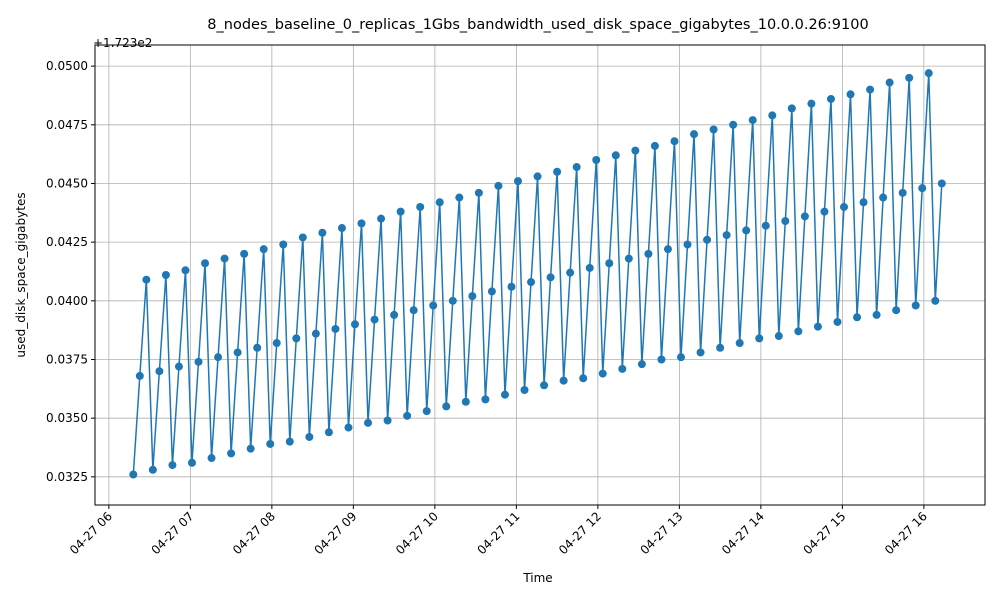 Image resolution: width=1000 pixels, height=600 pixels. Describe the element at coordinates (580, 533) in the screenshot. I see `x-tick-label: 04-27 12` at that location.